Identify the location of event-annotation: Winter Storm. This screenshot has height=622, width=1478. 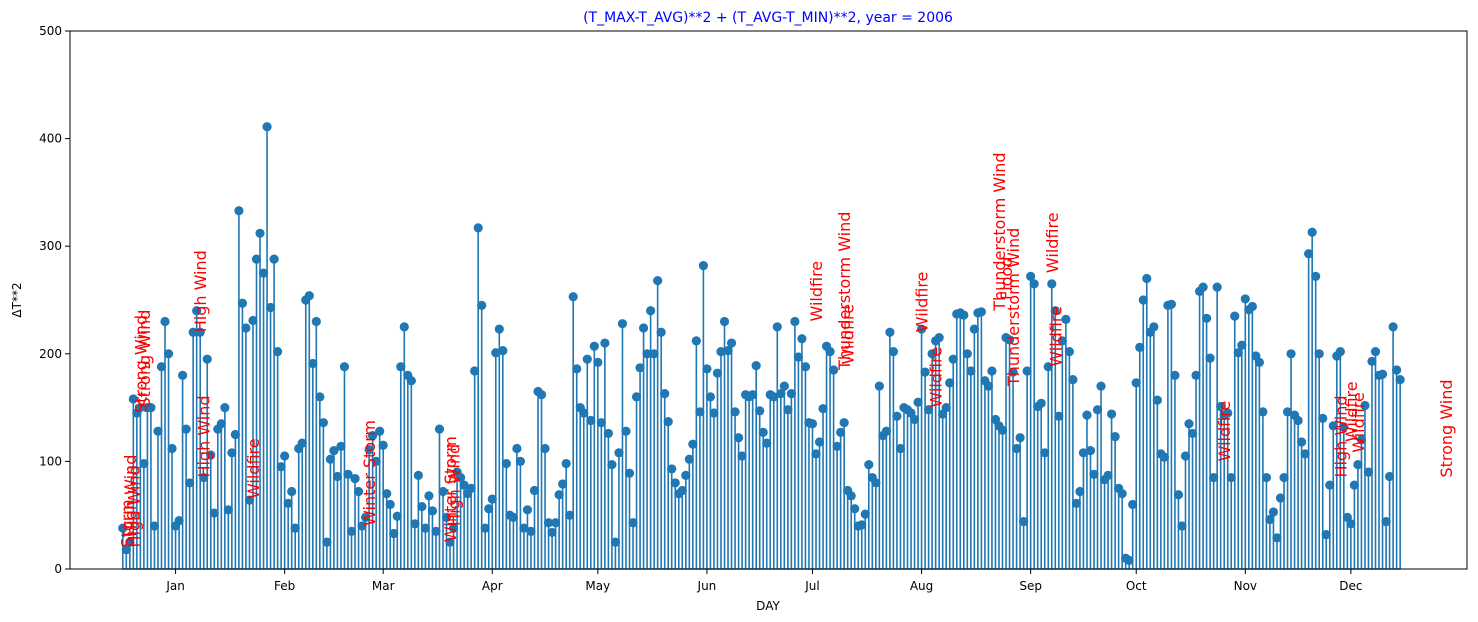
(450, 489).